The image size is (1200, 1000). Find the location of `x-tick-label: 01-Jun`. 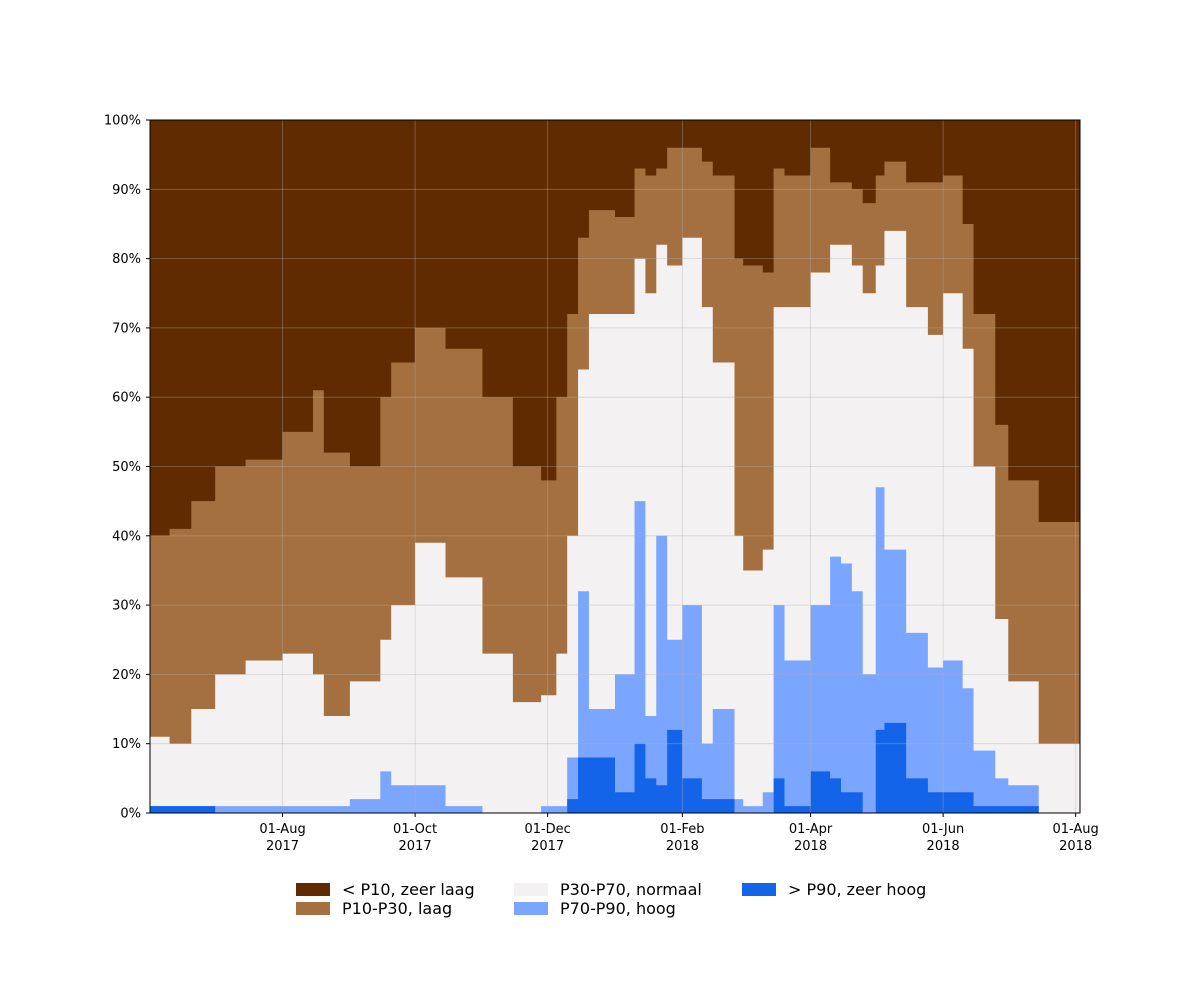

x-tick-label: 01-Jun is located at coordinates (943, 829).